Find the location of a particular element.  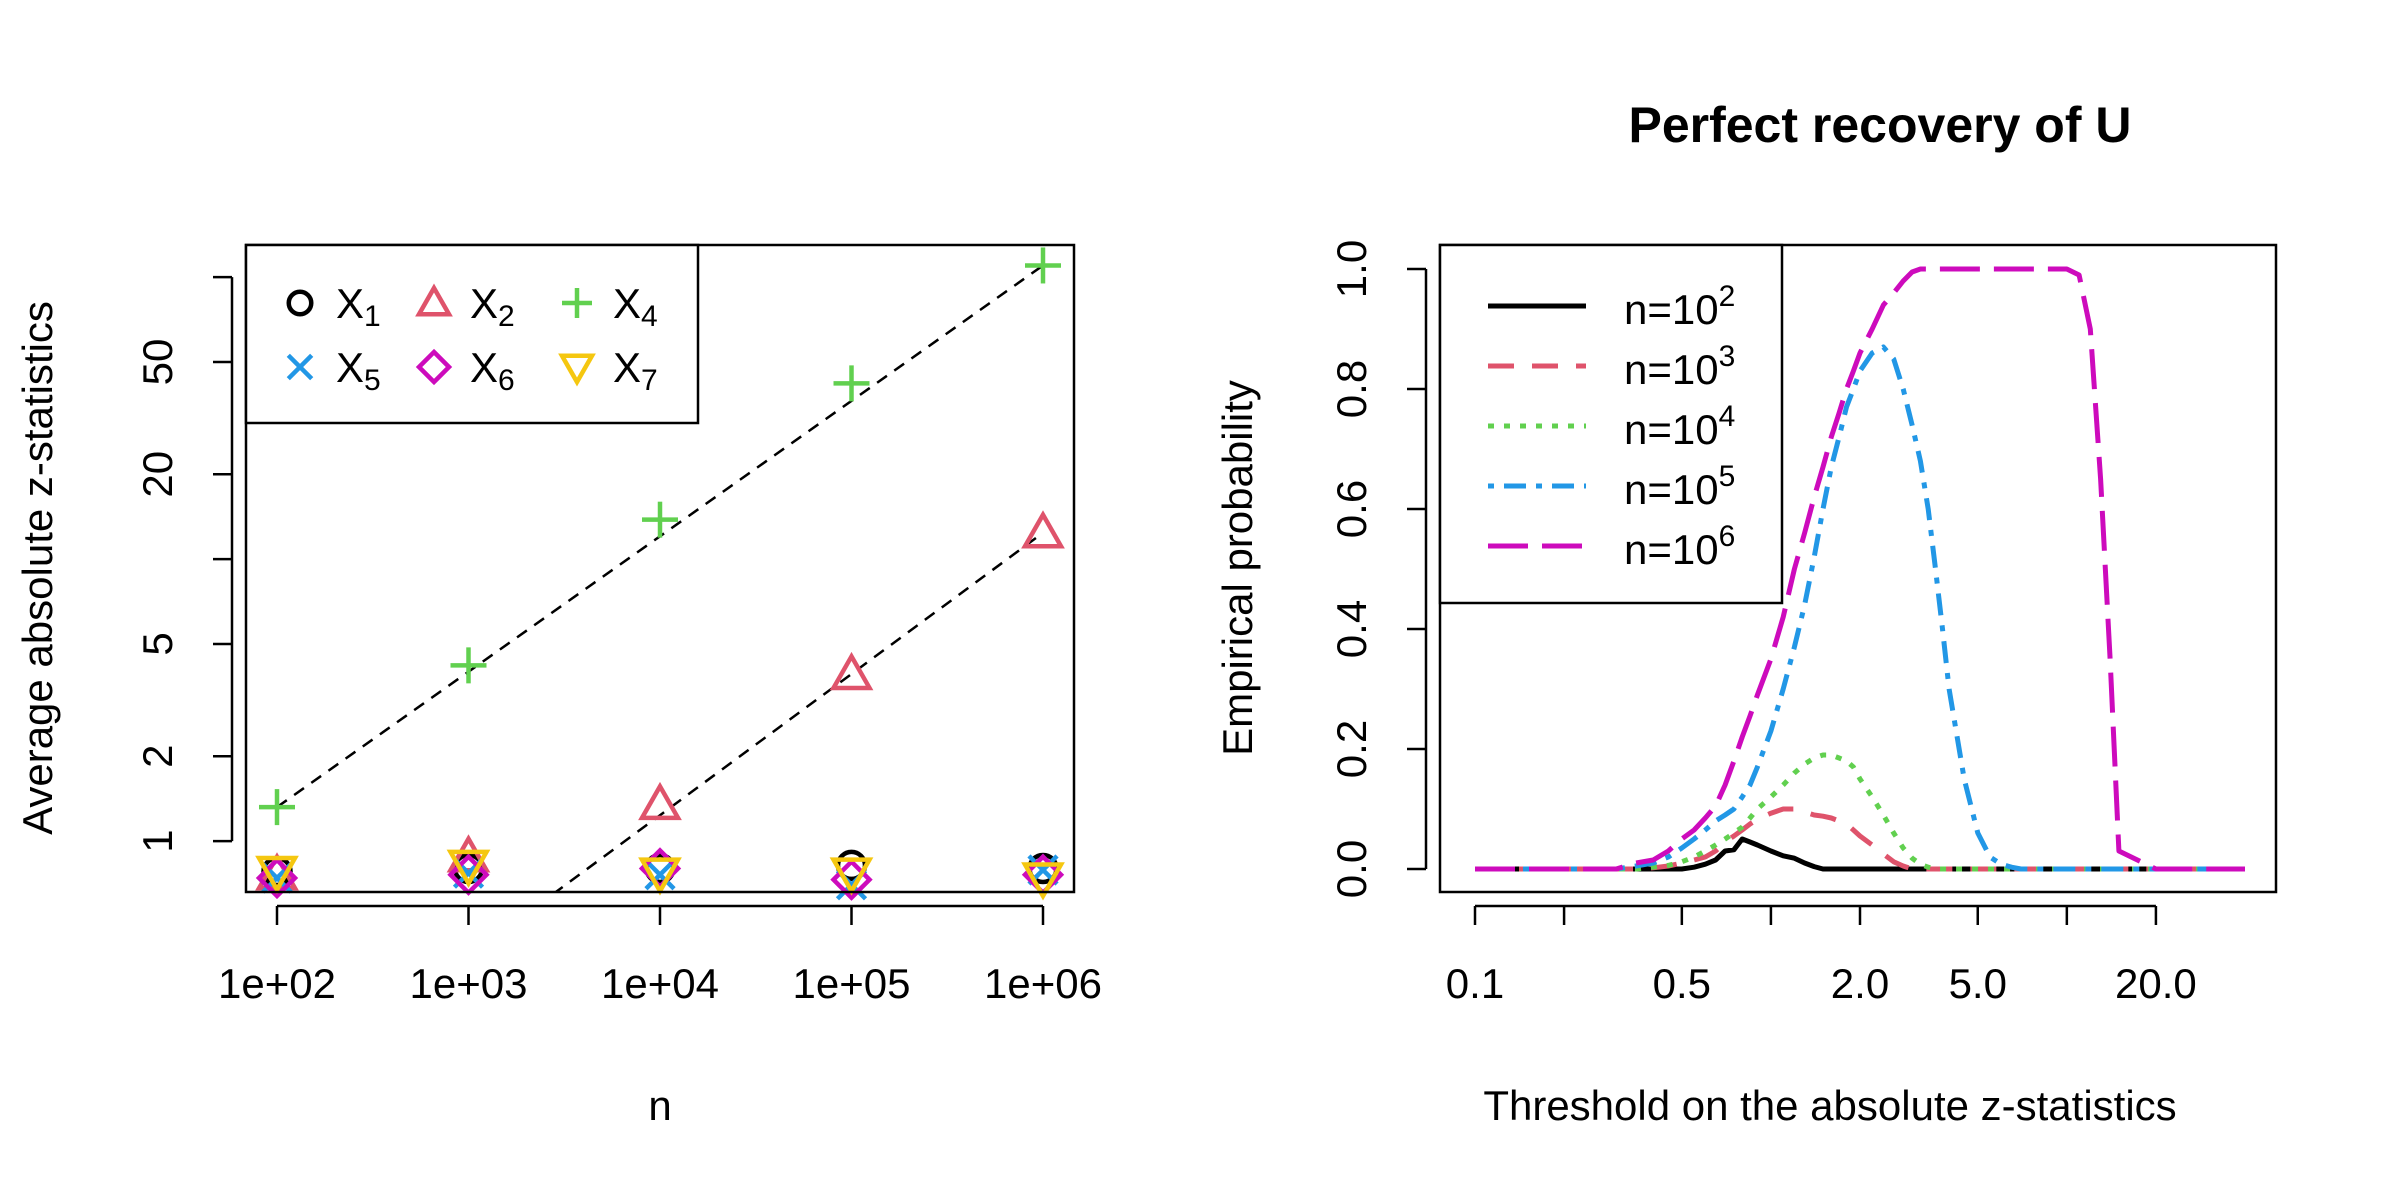

right-y-tick-label: 0.2 is located at coordinates (1351, 749).